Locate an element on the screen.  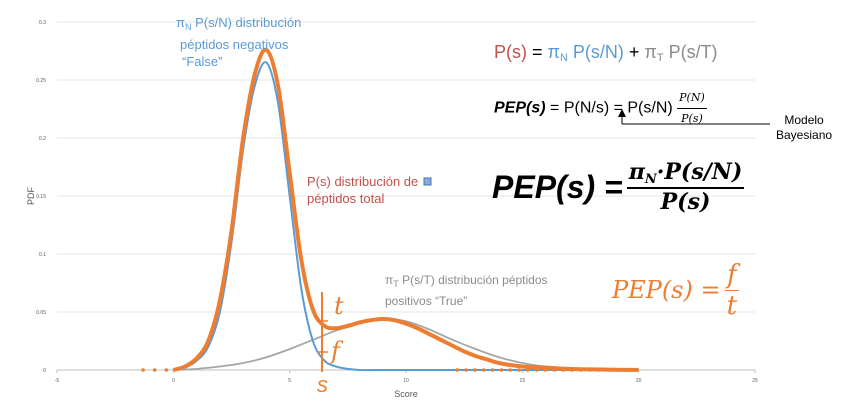
y-tick-label: 0.1 is located at coordinates (42, 255).